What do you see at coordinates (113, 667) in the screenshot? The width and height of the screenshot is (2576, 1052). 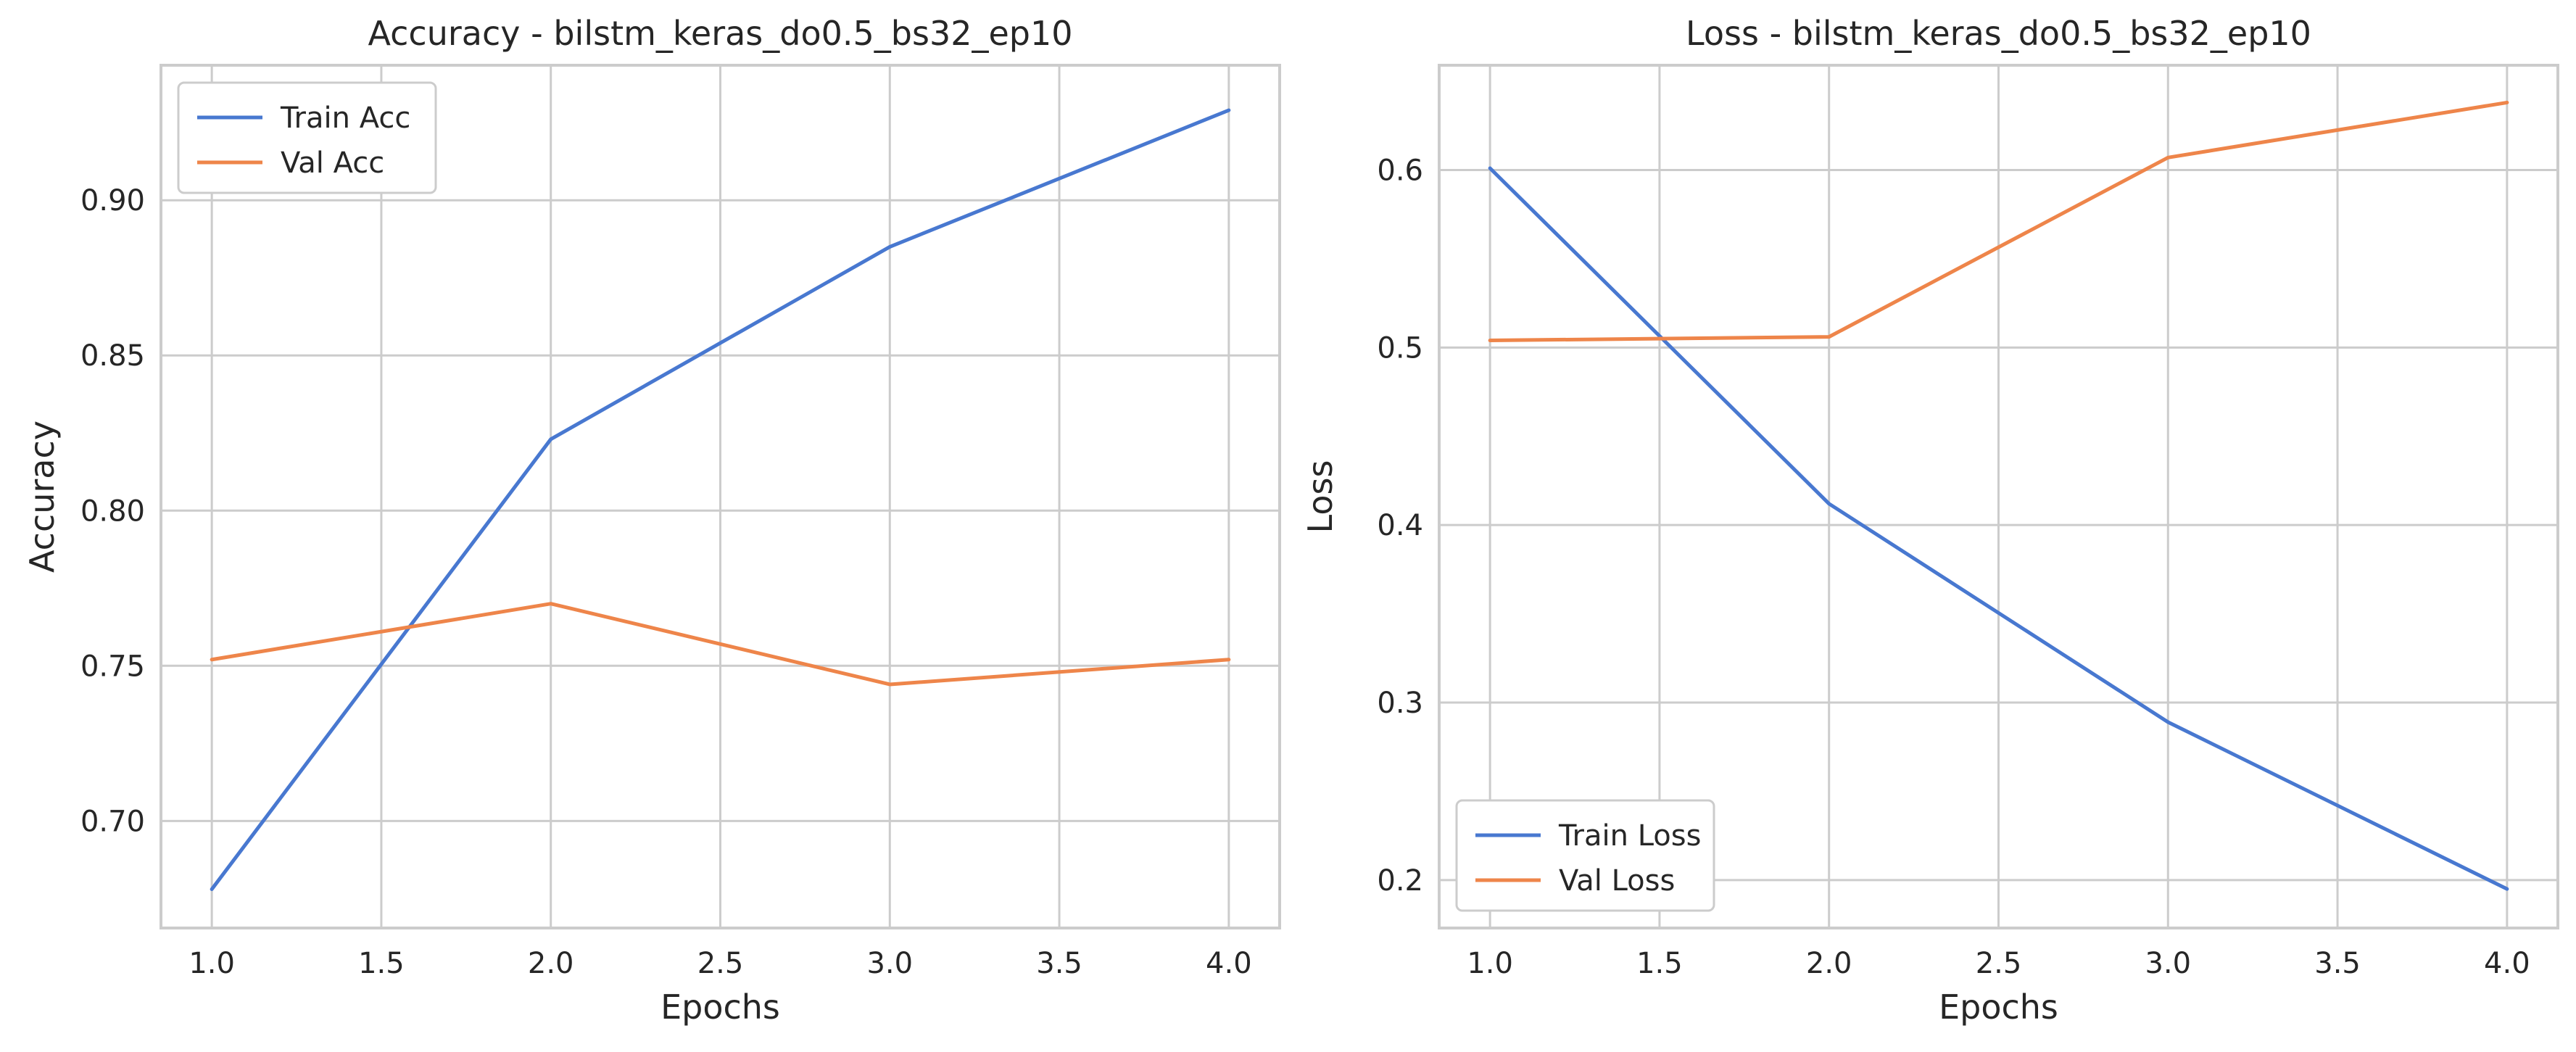 I see `y-tick-label: 0.75` at bounding box center [113, 667].